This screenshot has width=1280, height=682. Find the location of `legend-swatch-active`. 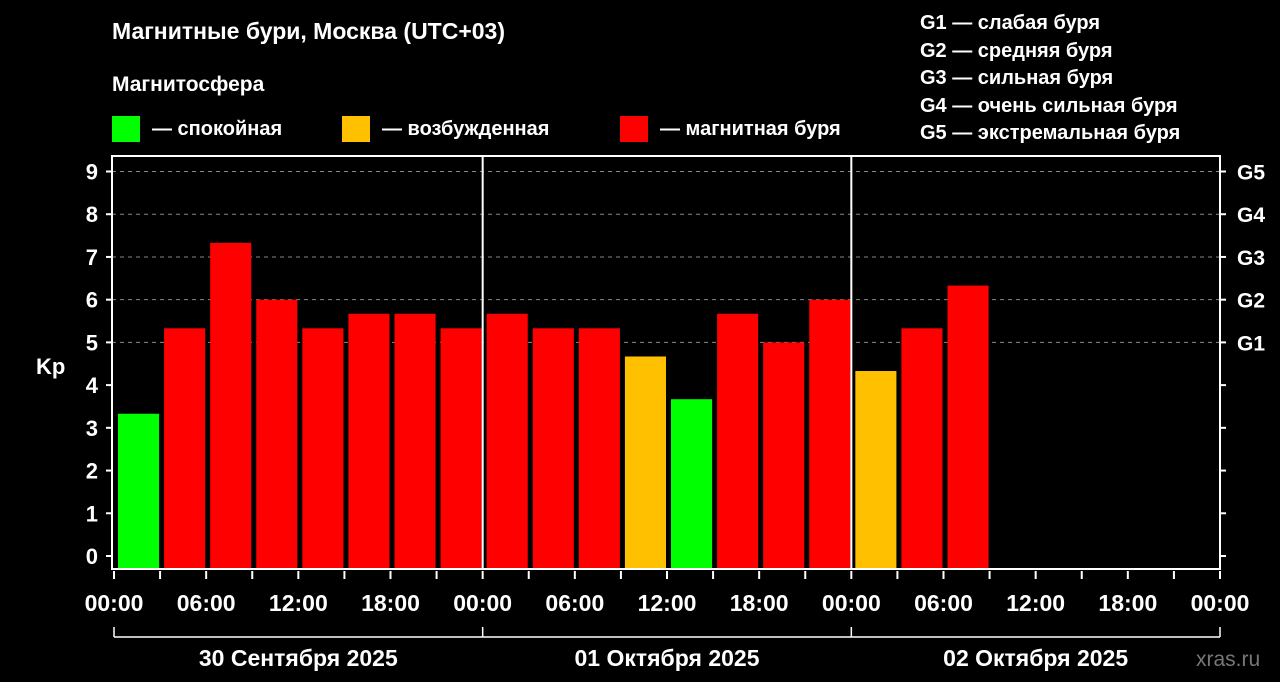

legend-swatch-active is located at coordinates (356, 129).